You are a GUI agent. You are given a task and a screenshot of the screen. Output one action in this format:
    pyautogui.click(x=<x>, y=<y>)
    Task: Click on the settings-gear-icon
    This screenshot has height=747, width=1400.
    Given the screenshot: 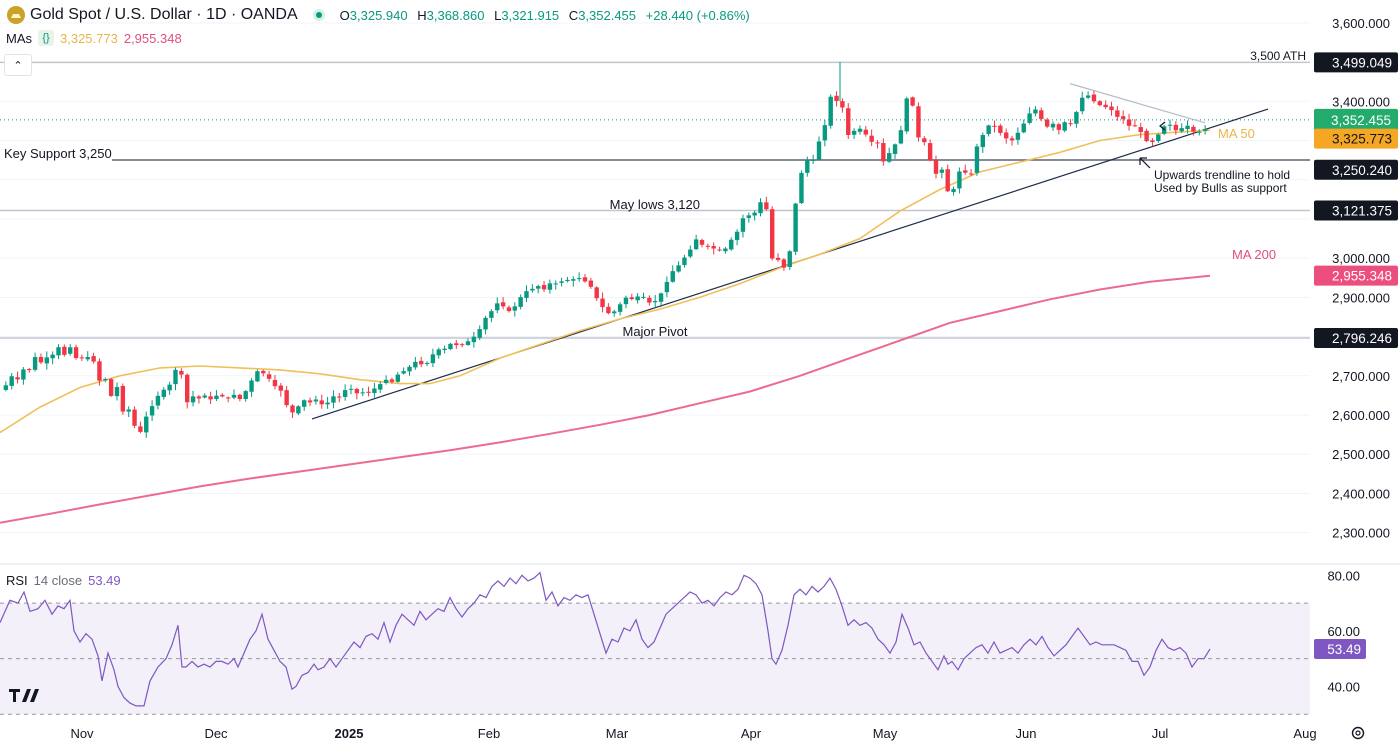 What is the action you would take?
    pyautogui.click(x=1358, y=733)
    